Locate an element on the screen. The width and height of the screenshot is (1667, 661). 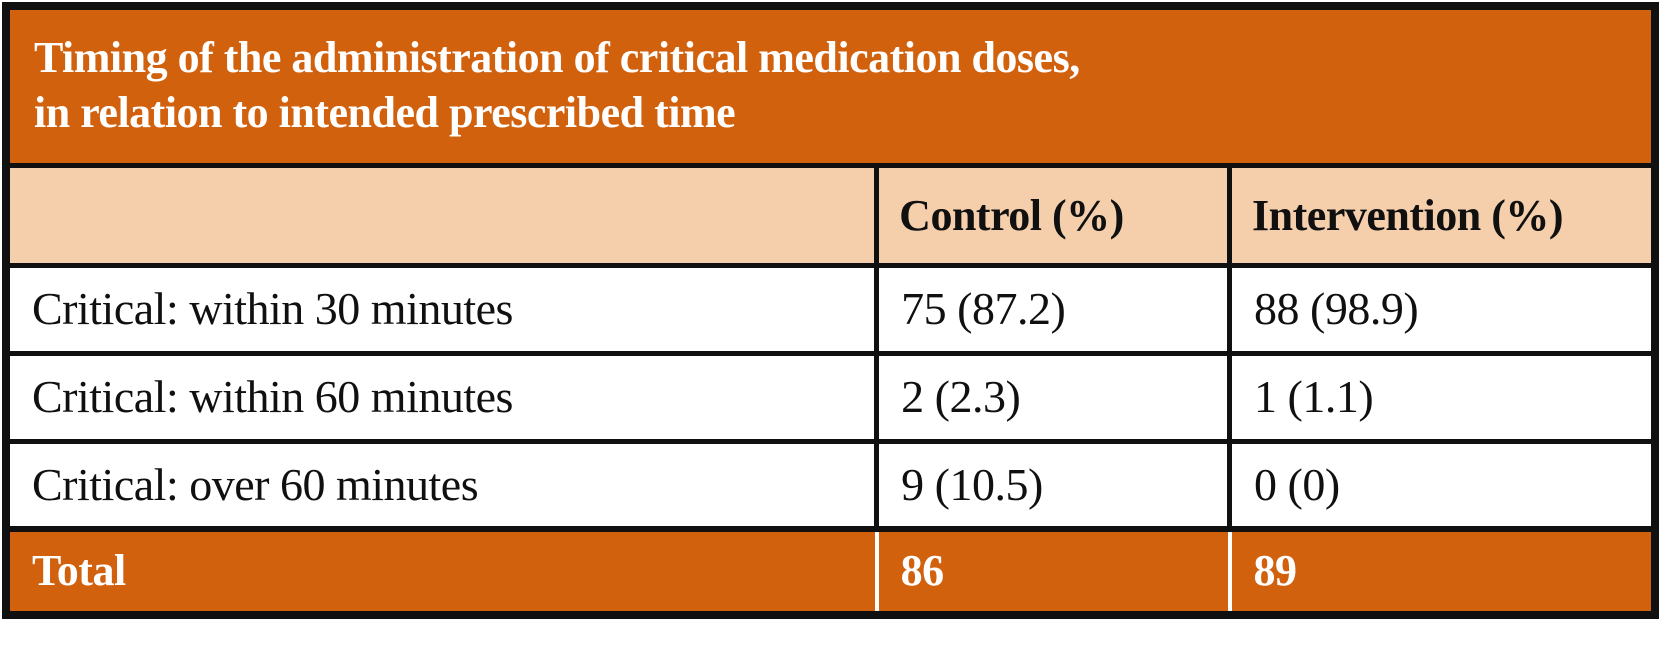
total-intervention-value: 89 is located at coordinates (1443, 573).